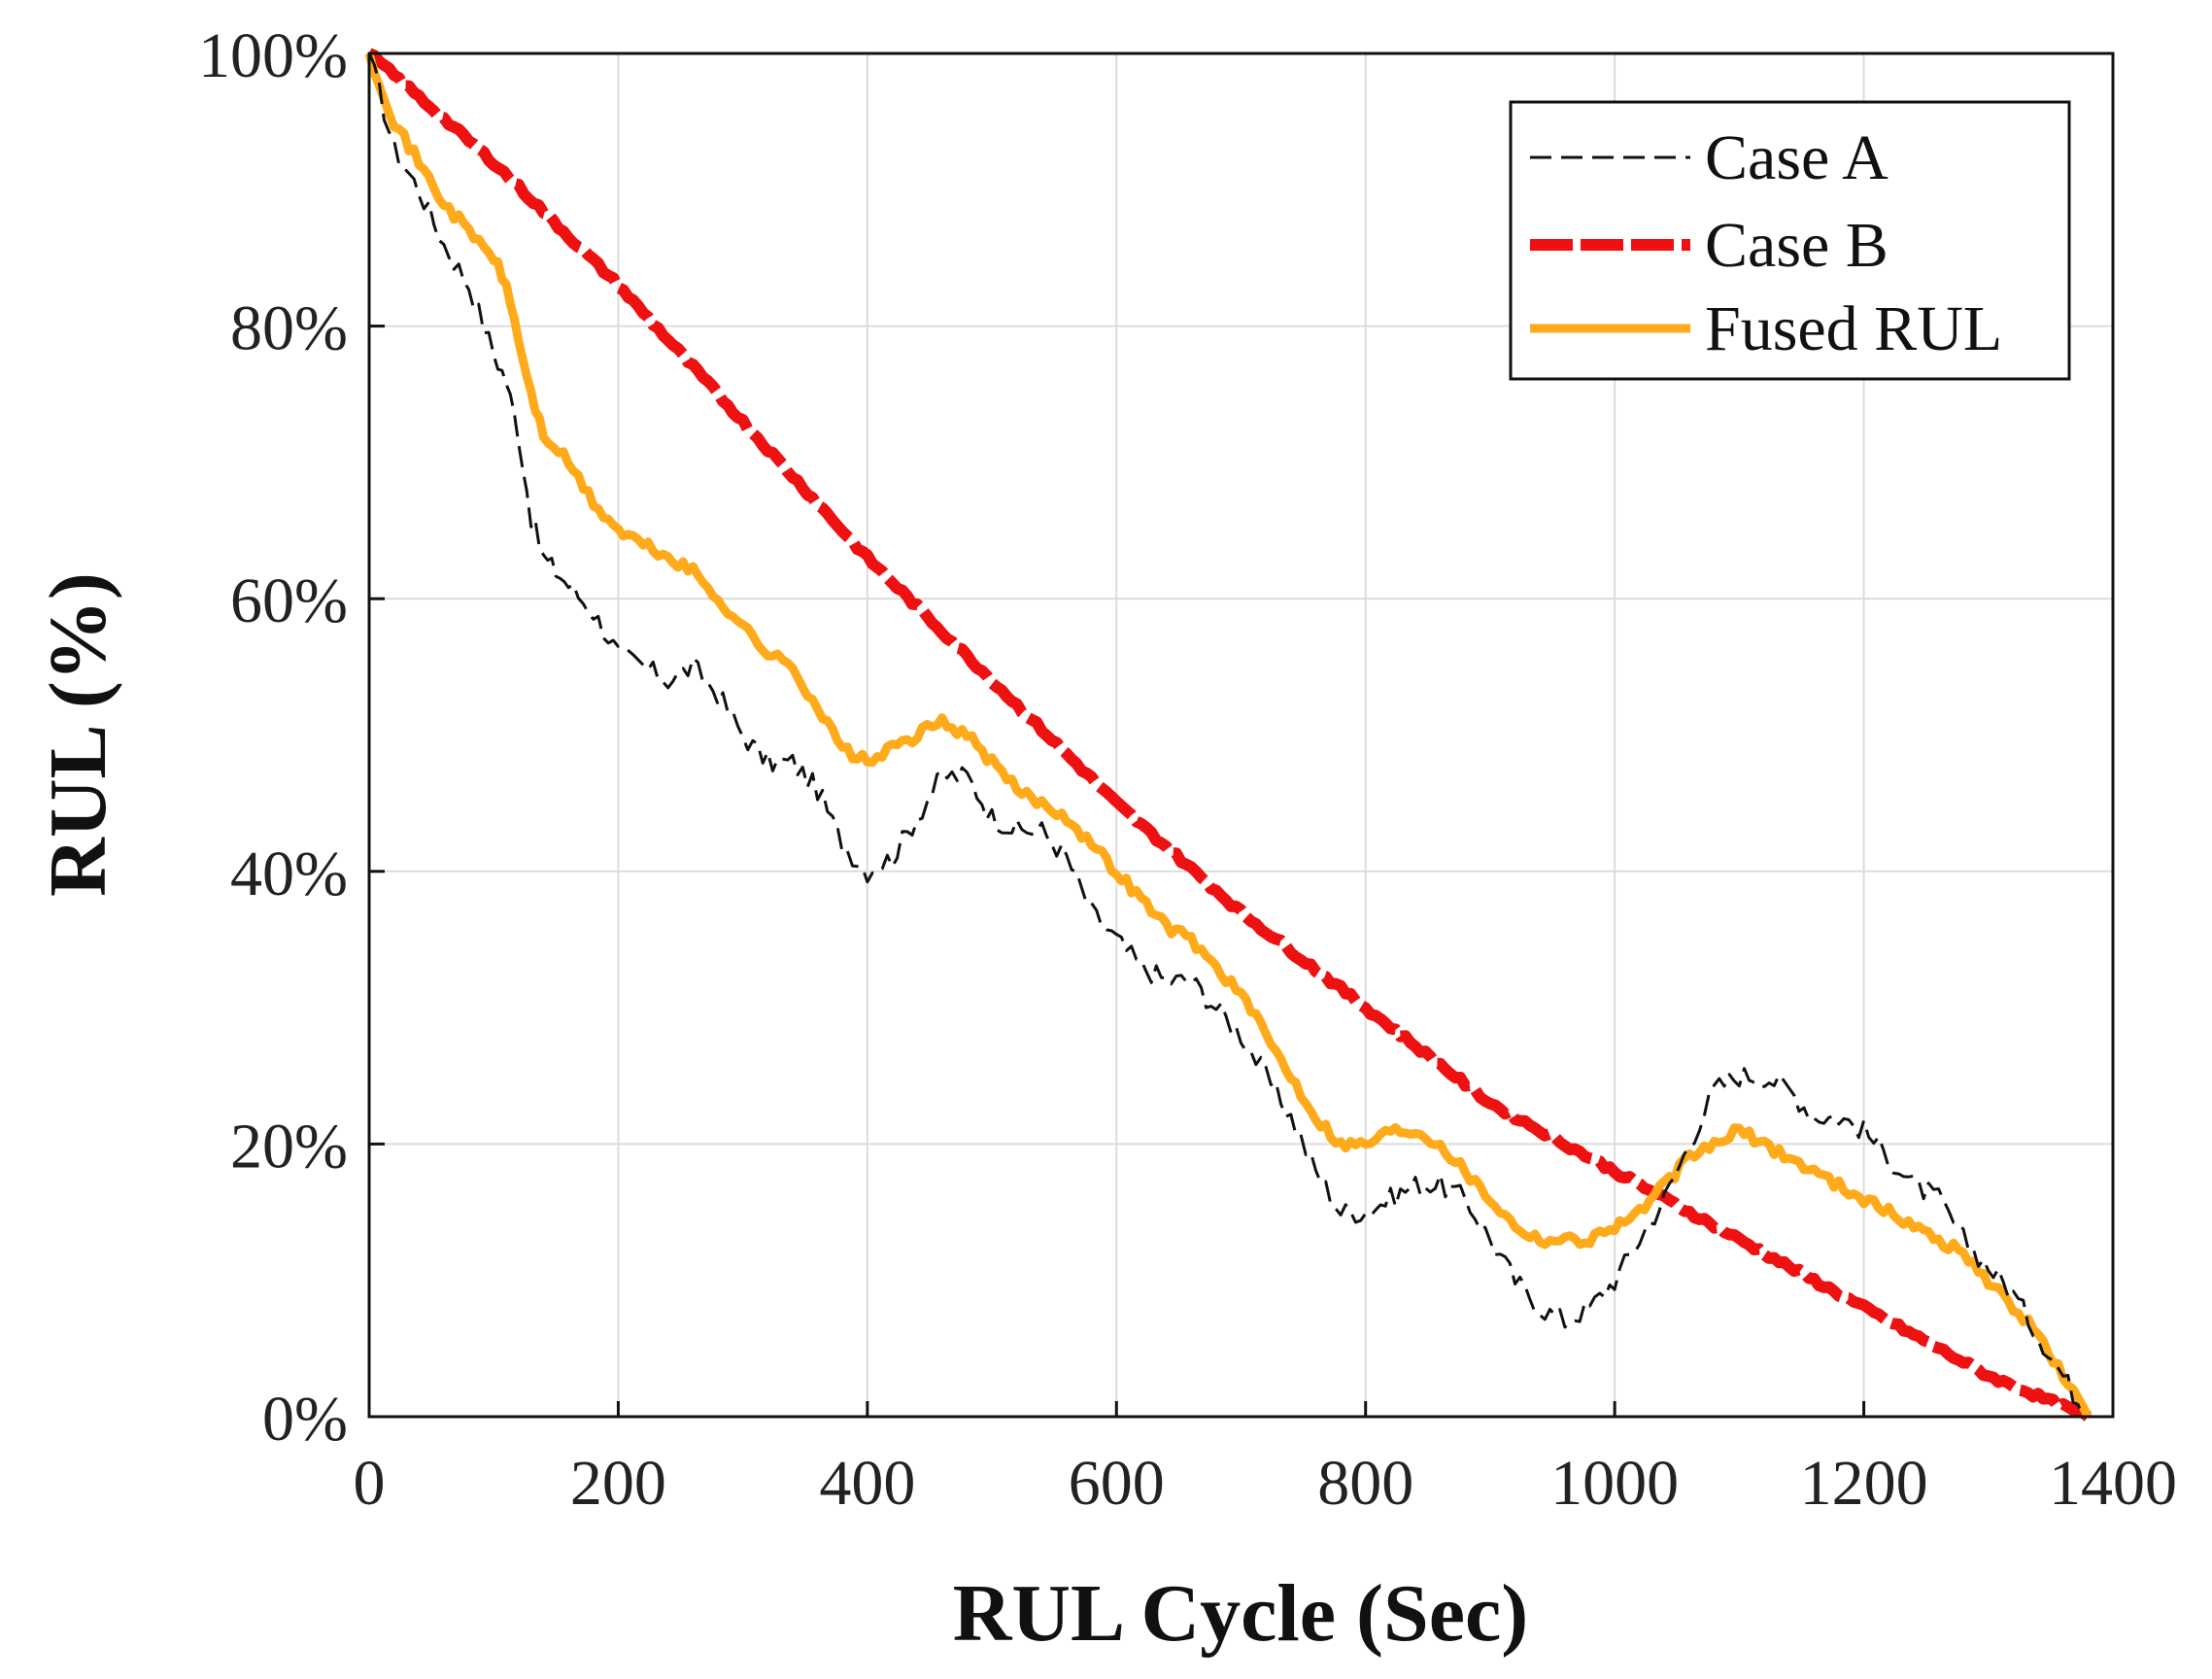  What do you see at coordinates (1614, 1483) in the screenshot?
I see `x-tick-label: 1000` at bounding box center [1614, 1483].